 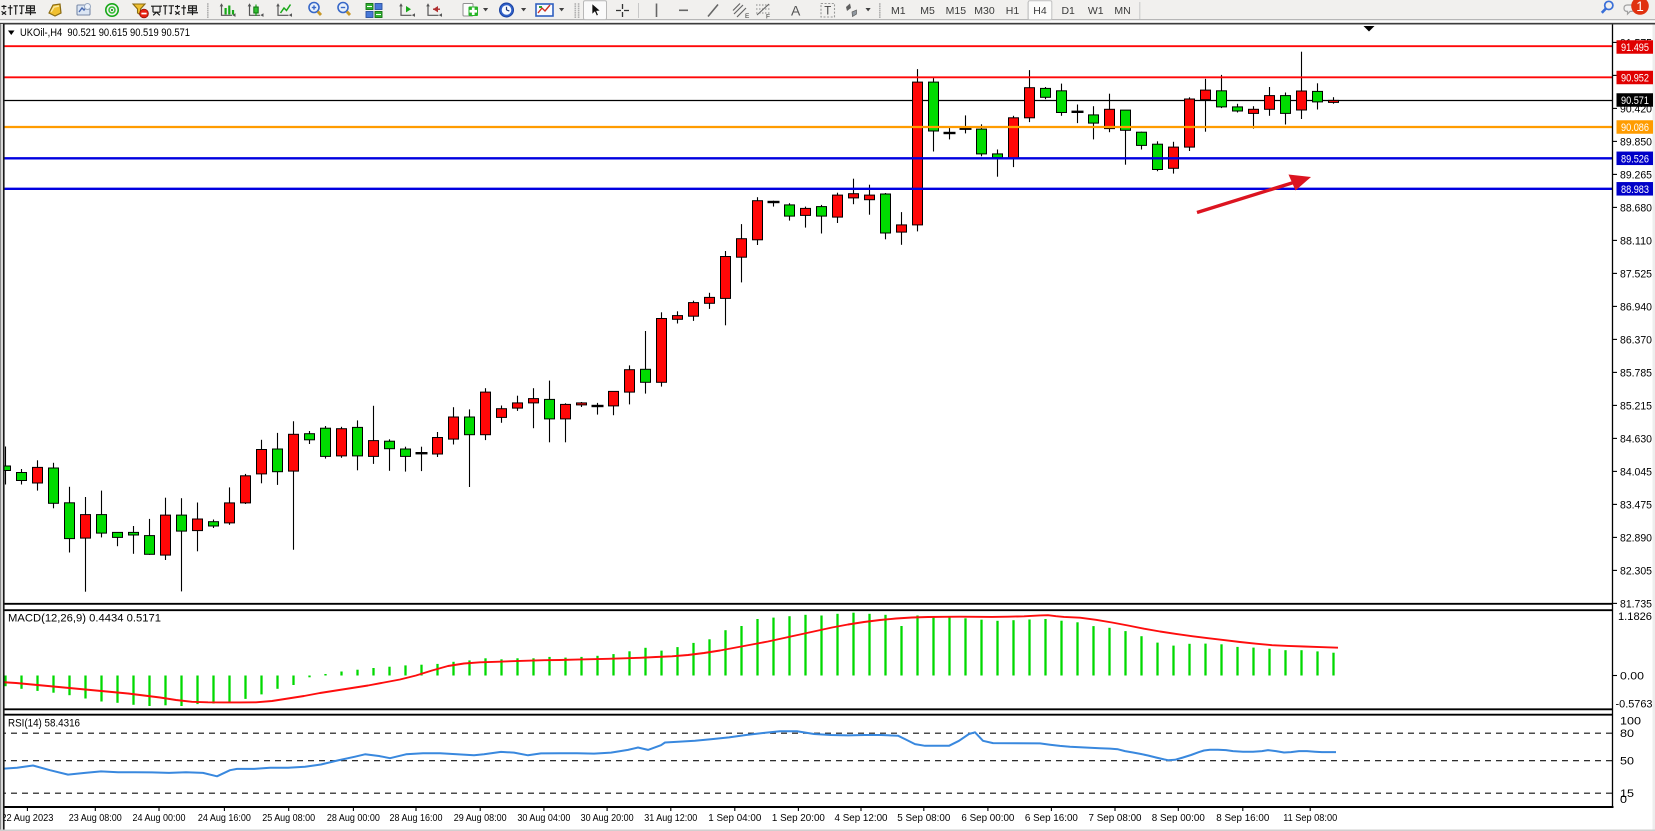 What do you see at coordinates (1636, 340) in the screenshot?
I see `svg-text: 86.370` at bounding box center [1636, 340].